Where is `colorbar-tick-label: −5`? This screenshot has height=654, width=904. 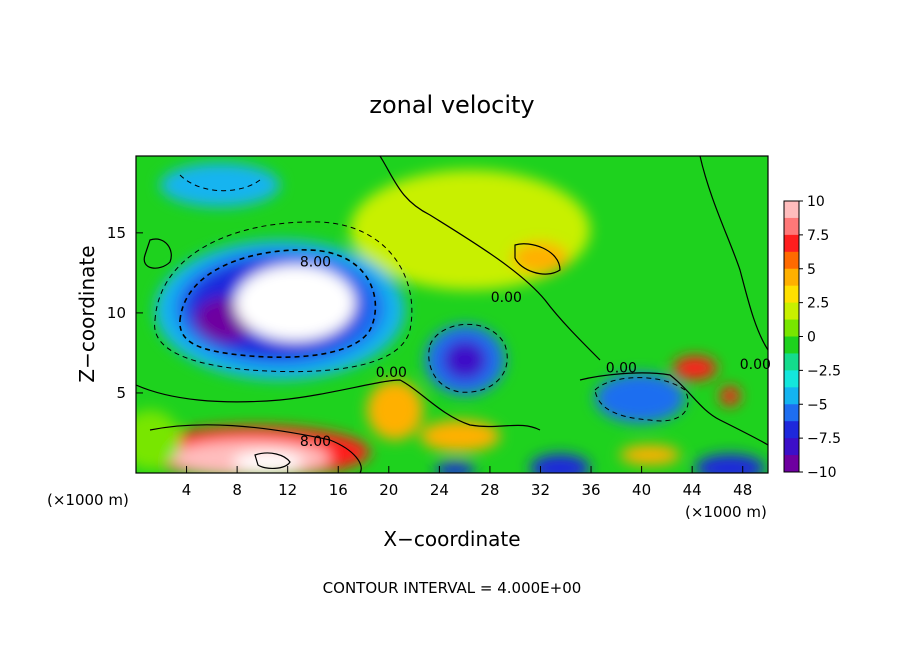
colorbar-tick-label: −5 is located at coordinates (817, 405).